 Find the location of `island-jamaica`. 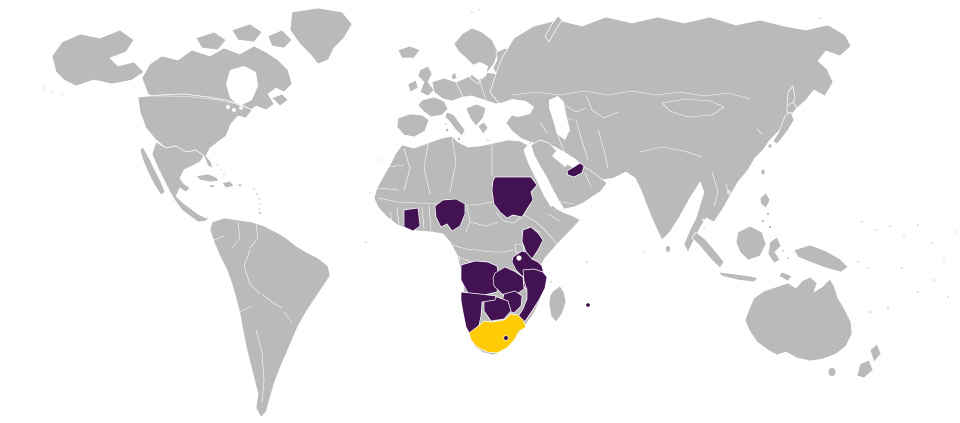

island-jamaica is located at coordinates (212, 186).